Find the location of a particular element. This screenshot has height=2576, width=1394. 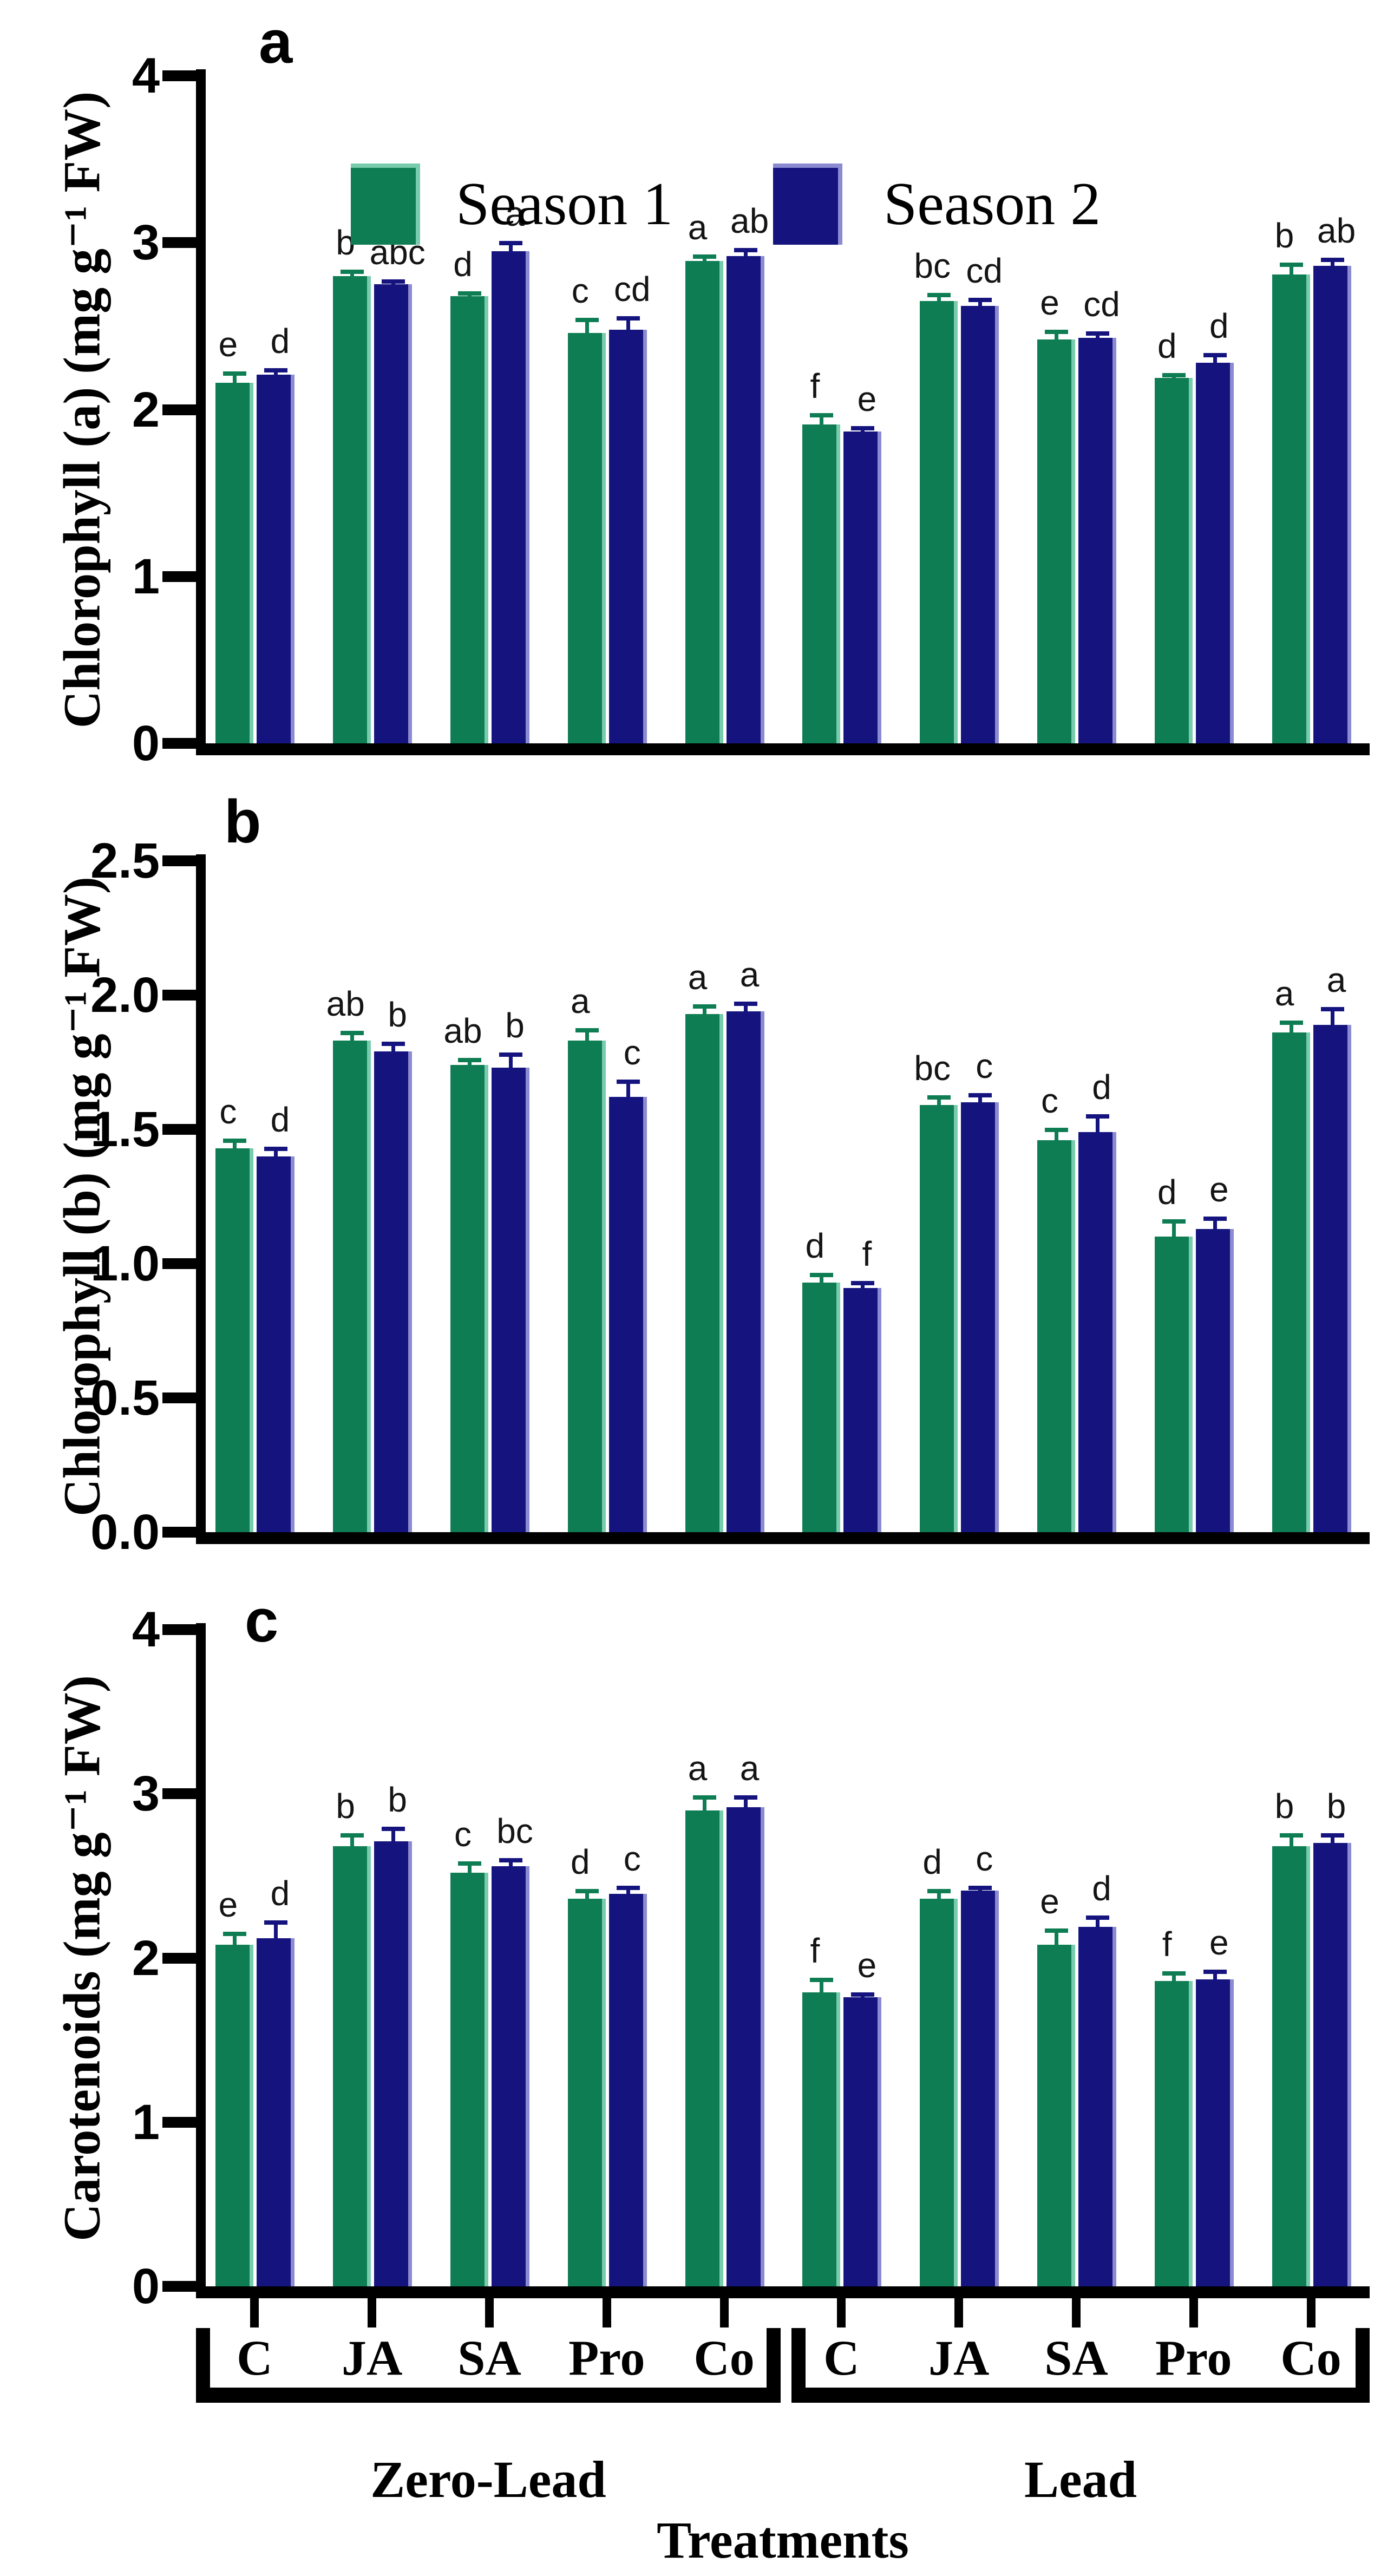

y-tick-label: 0.0 is located at coordinates (125, 1533).